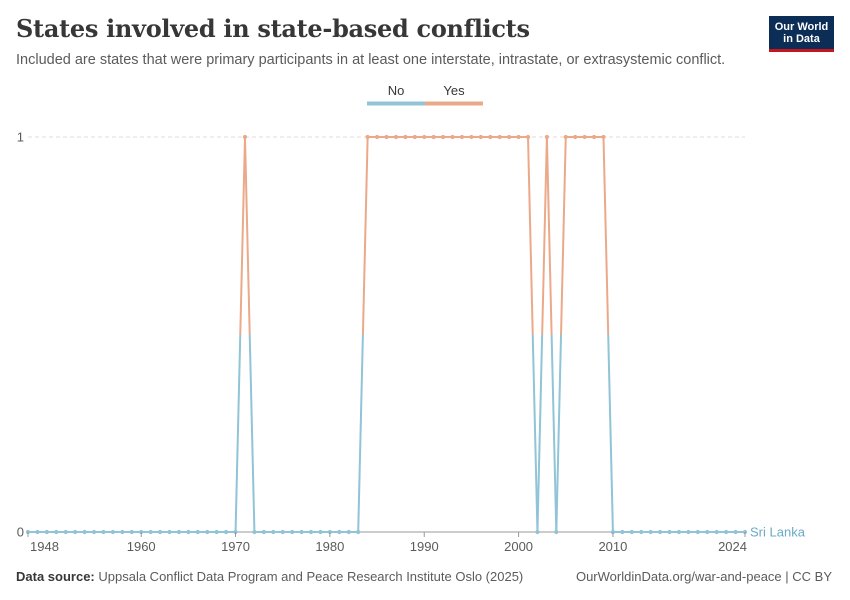  Describe the element at coordinates (778, 532) in the screenshot. I see `entity-label-sri-lanka: Sri Lanka` at that location.